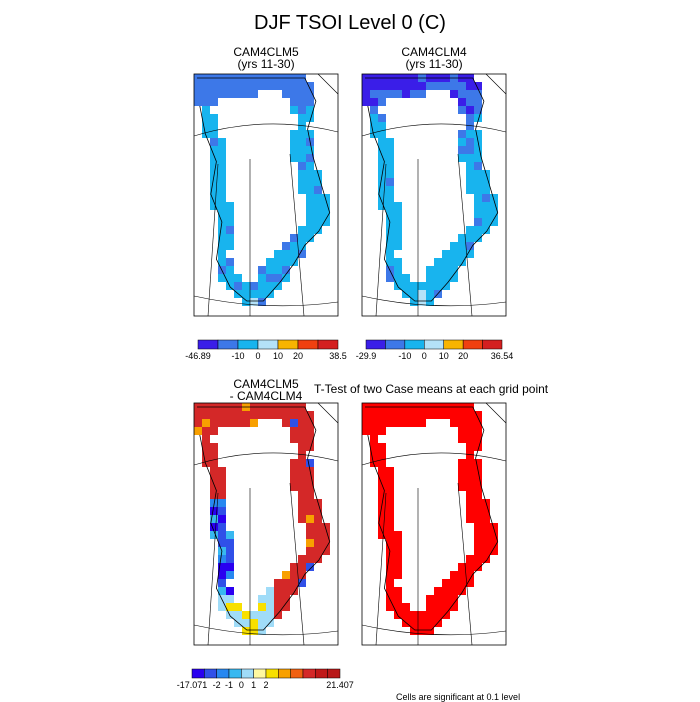 The height and width of the screenshot is (702, 700). What do you see at coordinates (266, 195) in the screenshot?
I see `map-panel-case1` at bounding box center [266, 195].